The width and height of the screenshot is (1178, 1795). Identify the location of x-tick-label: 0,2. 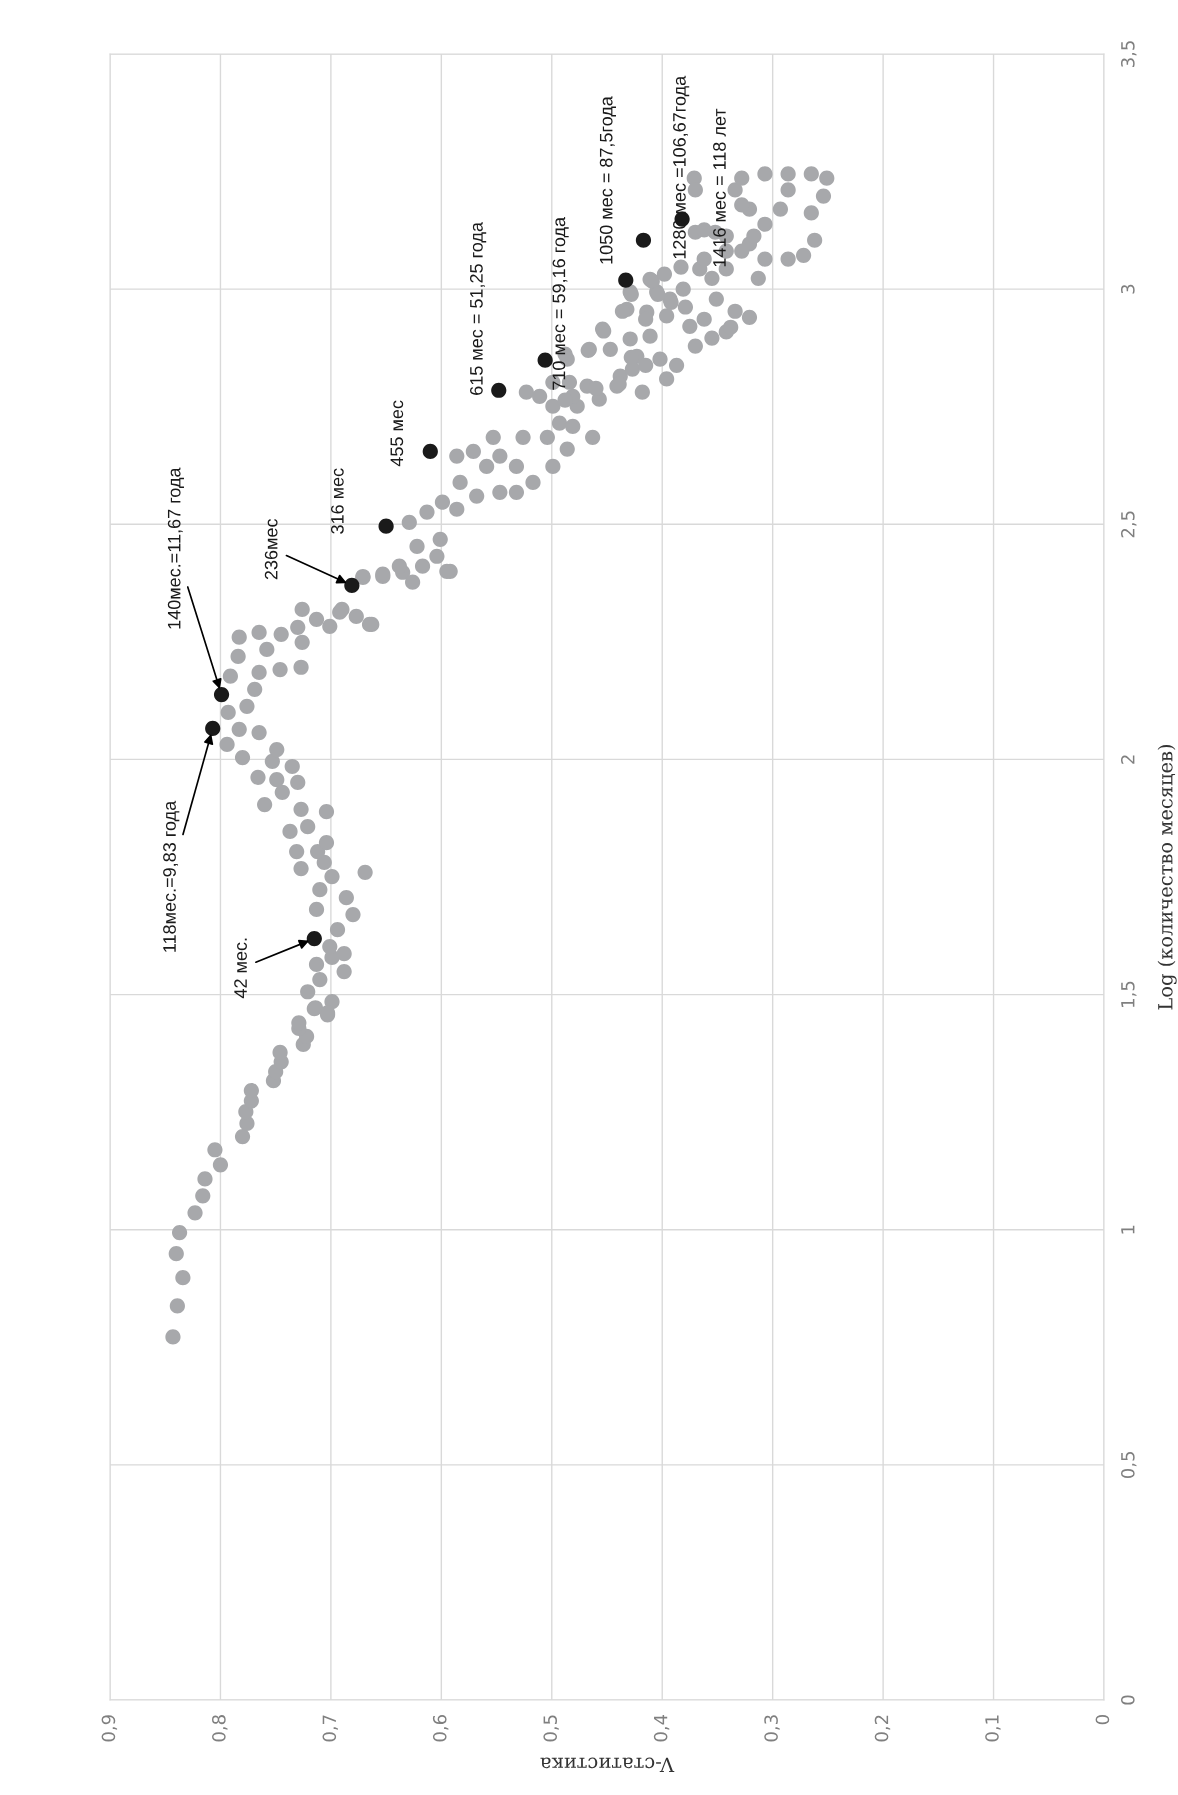
(882, 1728).